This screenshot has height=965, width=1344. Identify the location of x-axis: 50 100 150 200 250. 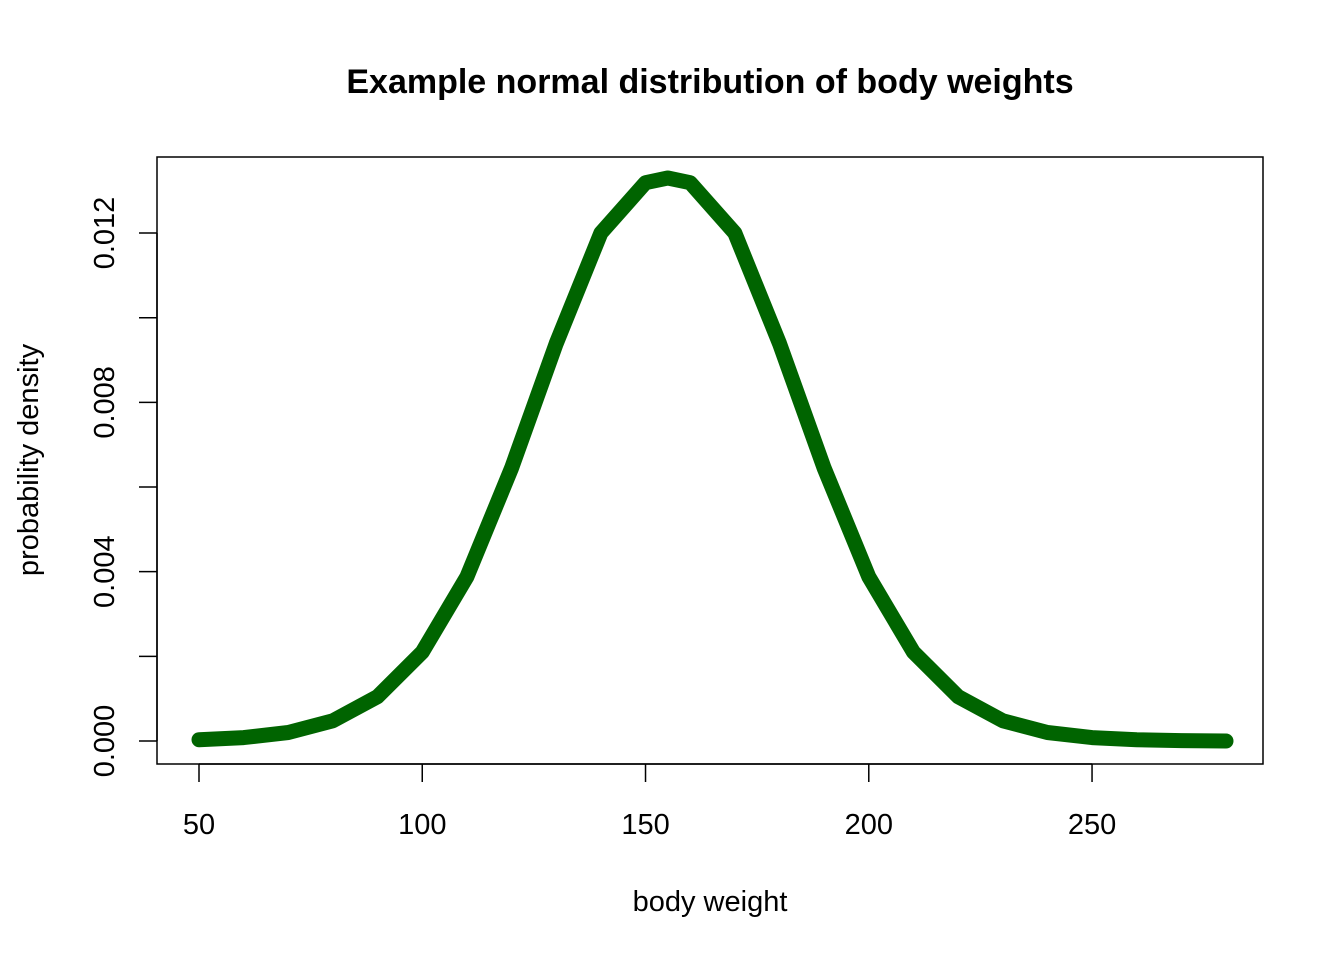
(649, 802).